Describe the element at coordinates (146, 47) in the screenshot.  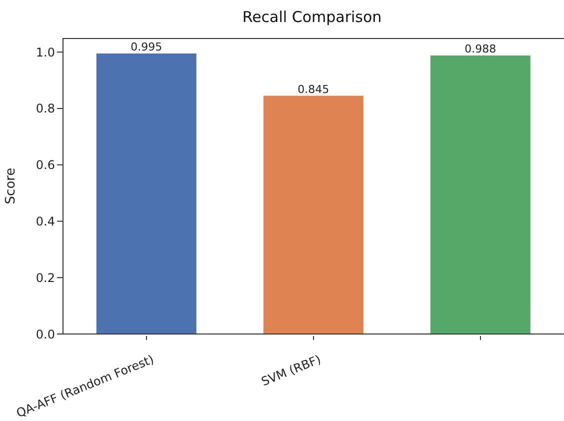
I see `data-label: 0.995` at that location.